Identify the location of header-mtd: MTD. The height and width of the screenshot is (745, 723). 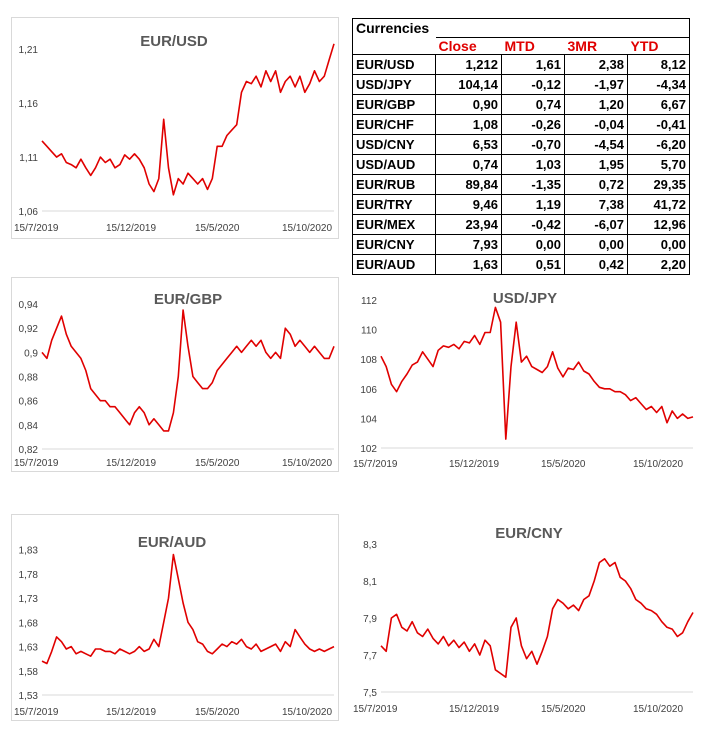
(533, 46).